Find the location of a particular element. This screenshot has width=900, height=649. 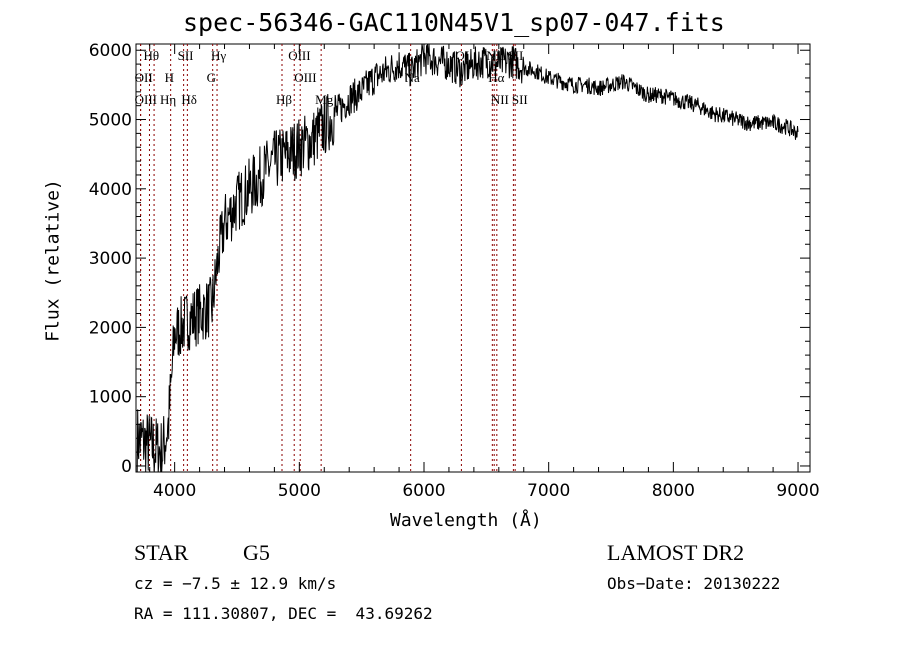

y-tick-label: 1000 is located at coordinates (110, 398).